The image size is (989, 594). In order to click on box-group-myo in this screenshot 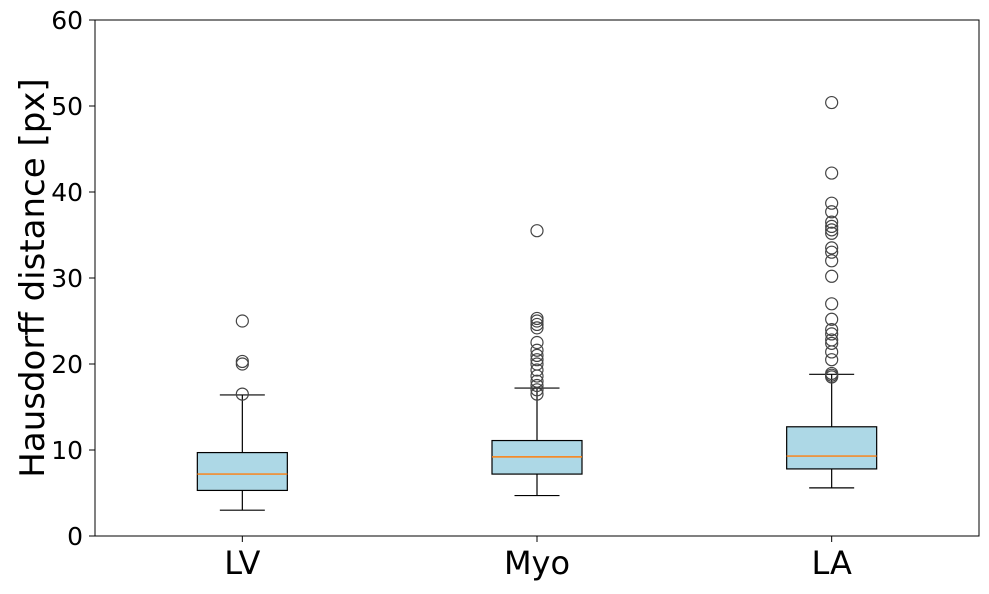, I will do `click(537, 360)`.